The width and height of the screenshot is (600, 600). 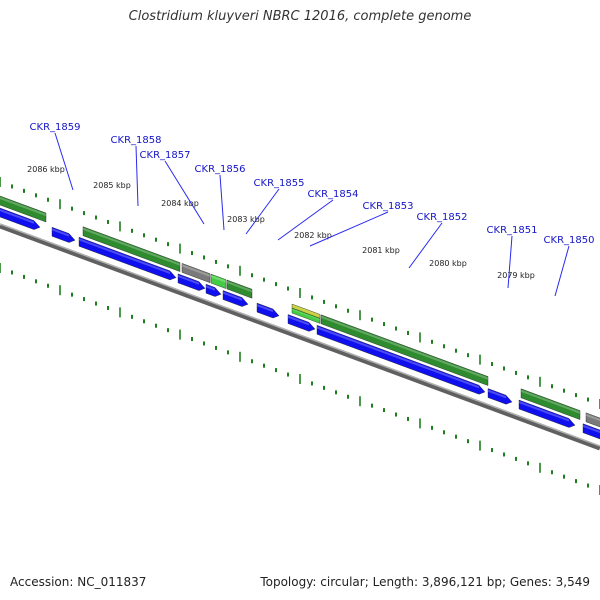 What do you see at coordinates (220, 169) in the screenshot?
I see `gene-label: CKR_1856` at bounding box center [220, 169].